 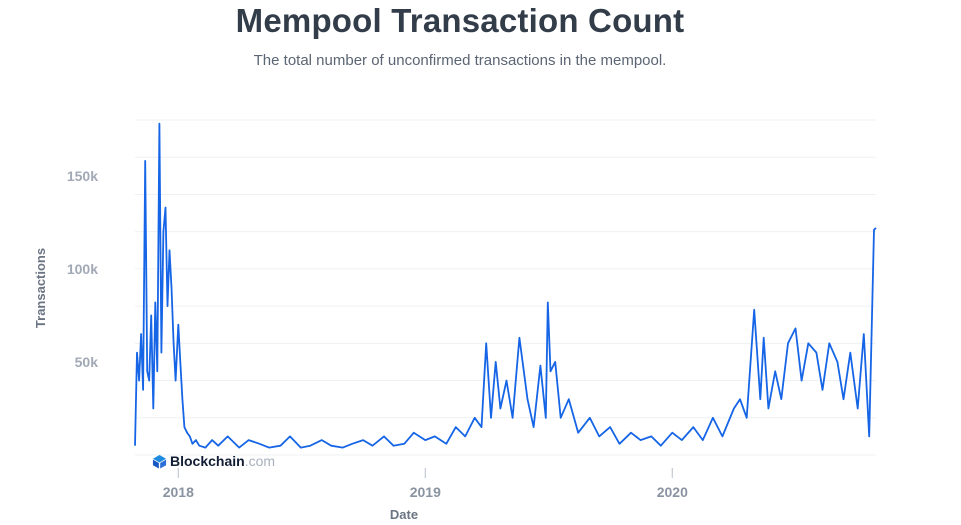 I want to click on watermark-tld: .com, so click(x=260, y=461).